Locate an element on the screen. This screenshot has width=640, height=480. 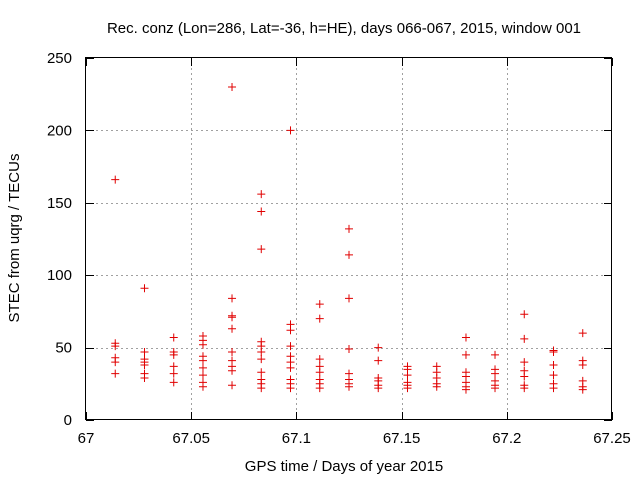
y-tick-label: 250 is located at coordinates (59, 58).